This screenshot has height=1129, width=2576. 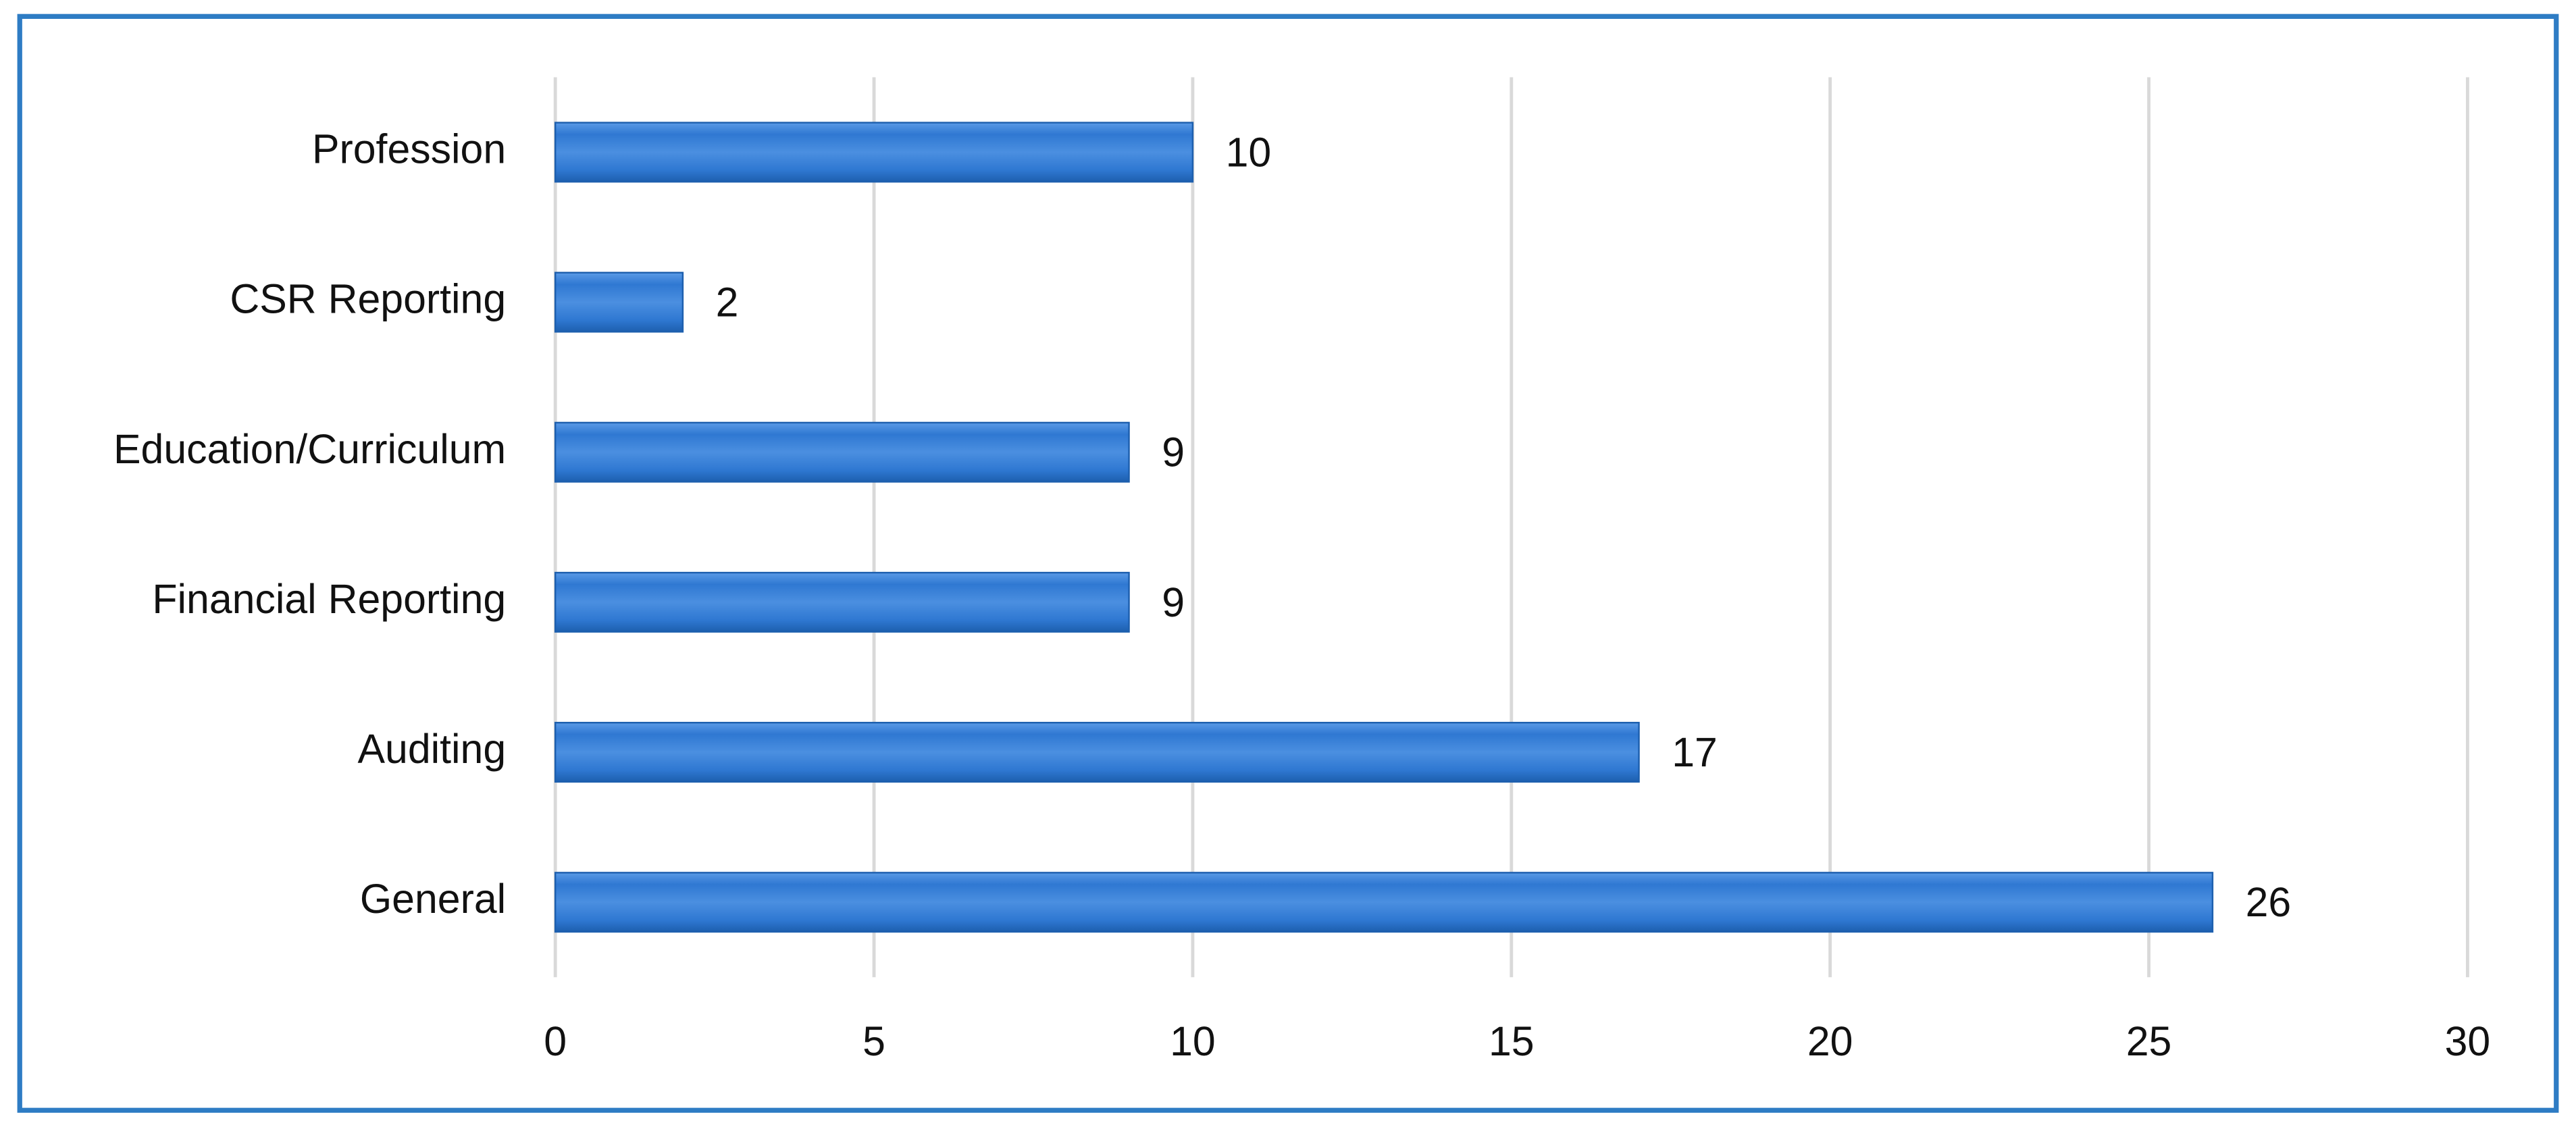 I want to click on data-label: 17, so click(x=1695, y=752).